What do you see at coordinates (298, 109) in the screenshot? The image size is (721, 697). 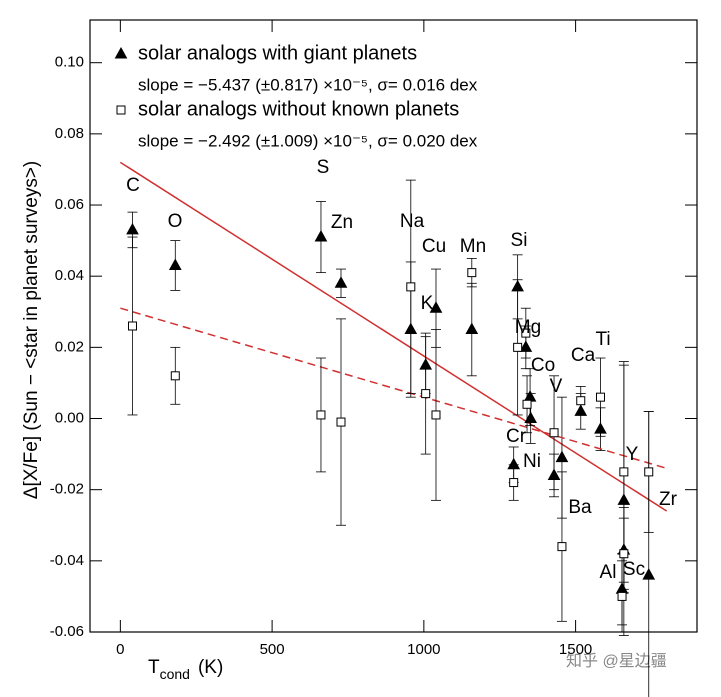 I see `legend-label: solar analogs without known planets` at bounding box center [298, 109].